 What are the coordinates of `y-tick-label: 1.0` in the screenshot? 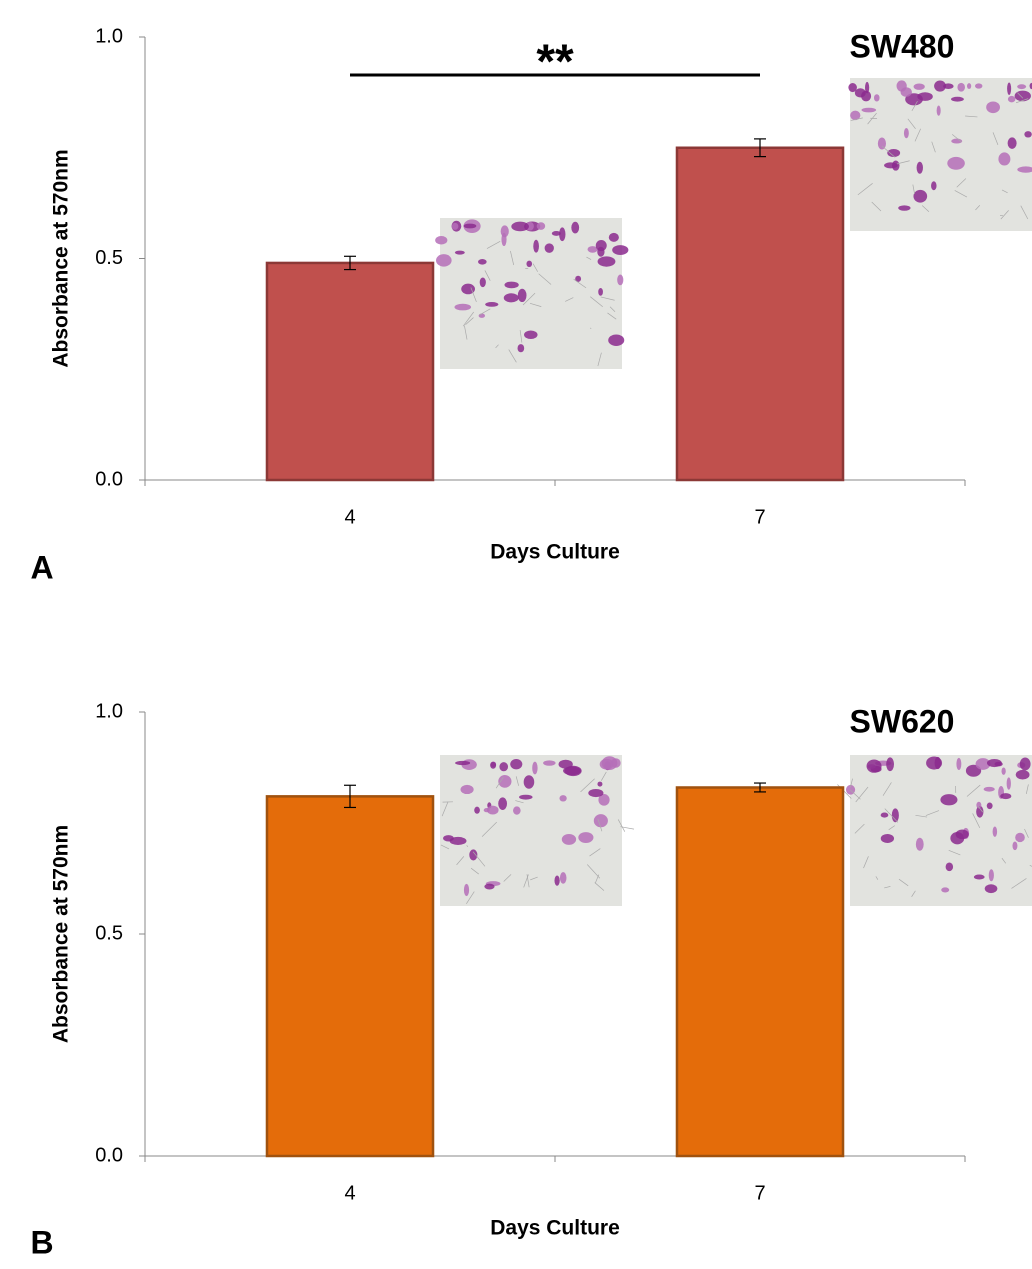 It's located at (109, 36).